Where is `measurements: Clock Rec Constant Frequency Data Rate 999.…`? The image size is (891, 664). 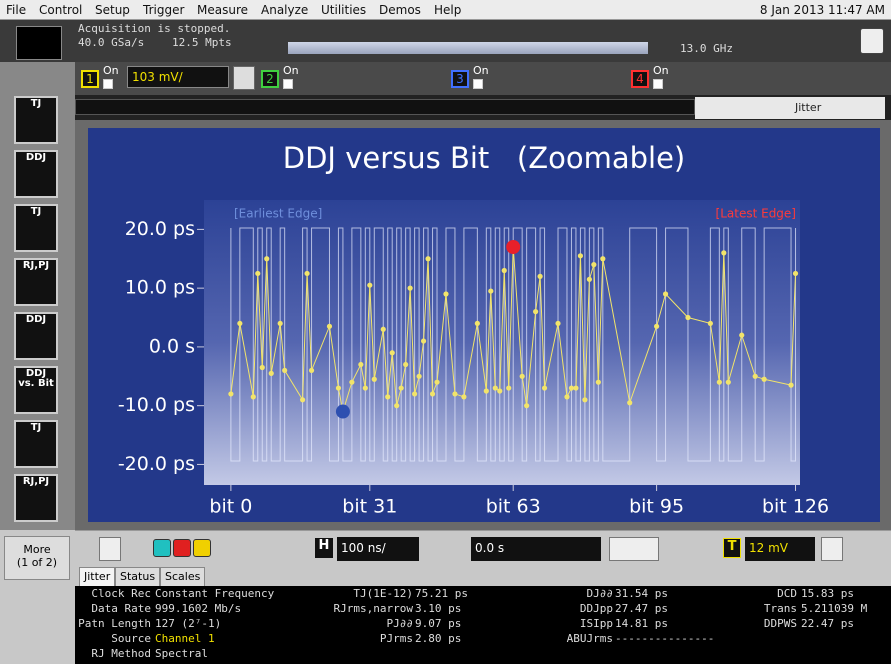 measurements: Clock Rec Constant Frequency Data Rate 999.… is located at coordinates (483, 625).